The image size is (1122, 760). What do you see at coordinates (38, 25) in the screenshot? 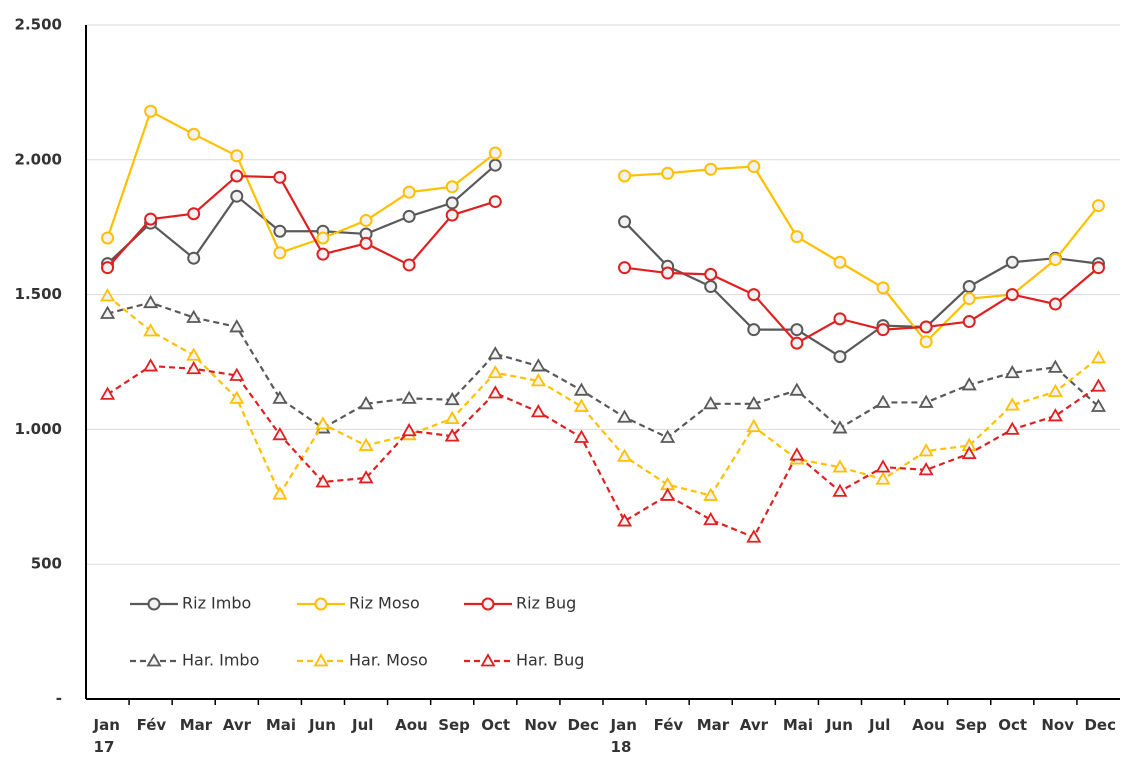
I see `y-tick-label: 2.500` at bounding box center [38, 25].